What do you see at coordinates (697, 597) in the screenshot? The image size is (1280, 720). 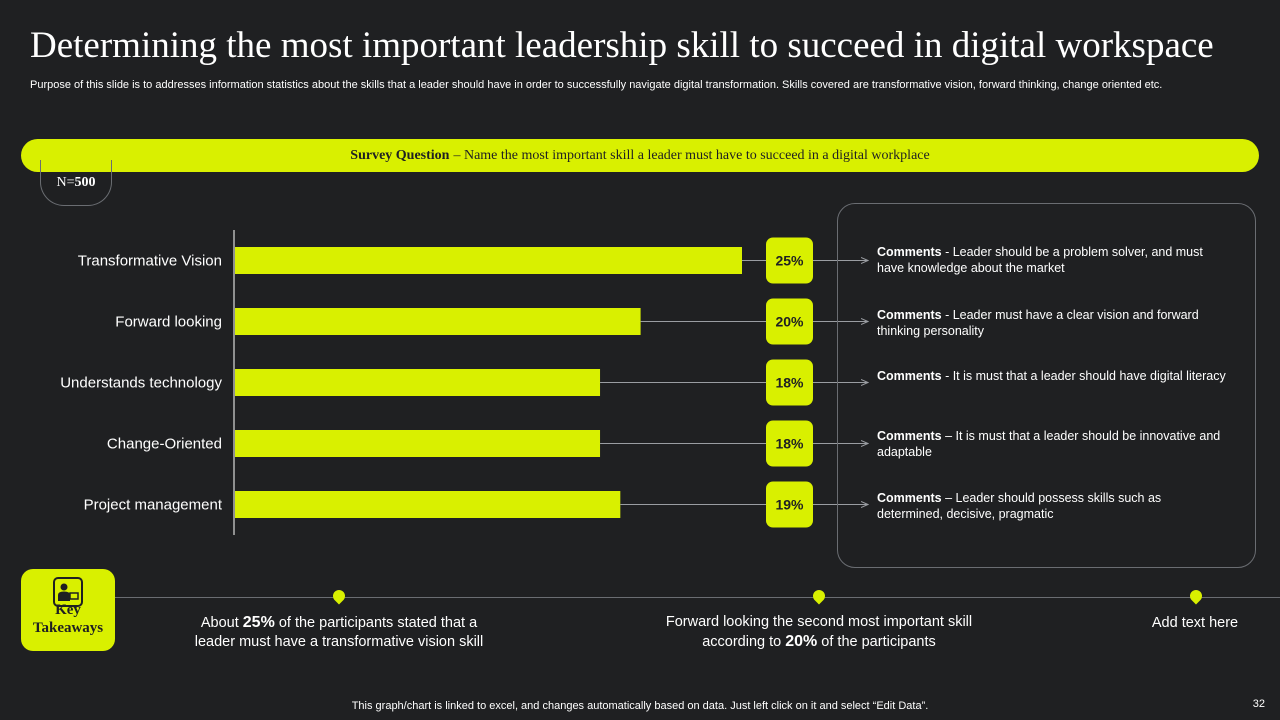 I see `takeaways-timeline` at bounding box center [697, 597].